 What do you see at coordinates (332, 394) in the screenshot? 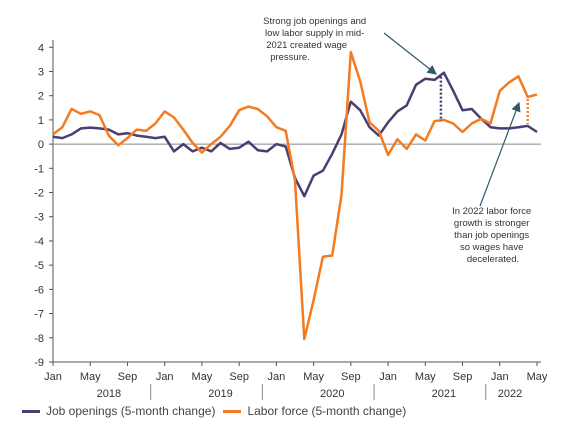
I see `year-label: 2020` at bounding box center [332, 394].